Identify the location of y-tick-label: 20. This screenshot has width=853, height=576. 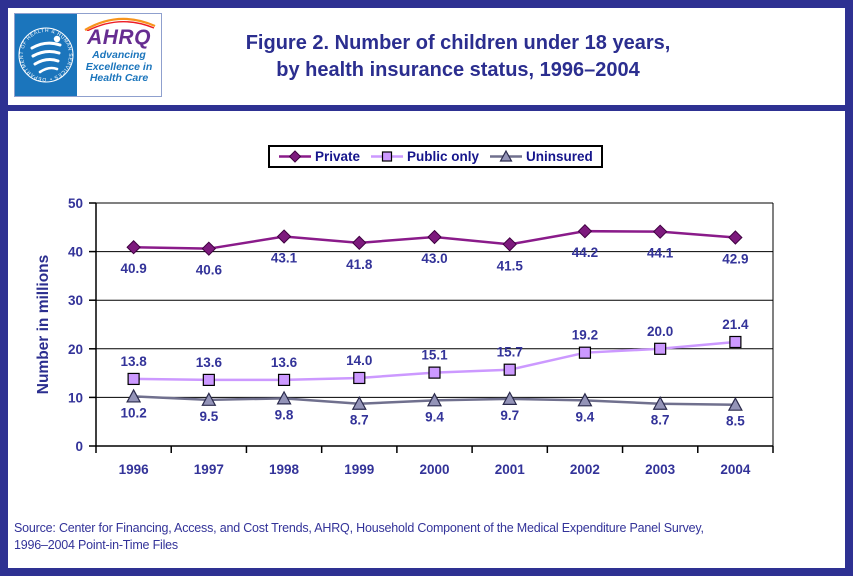
(75, 349).